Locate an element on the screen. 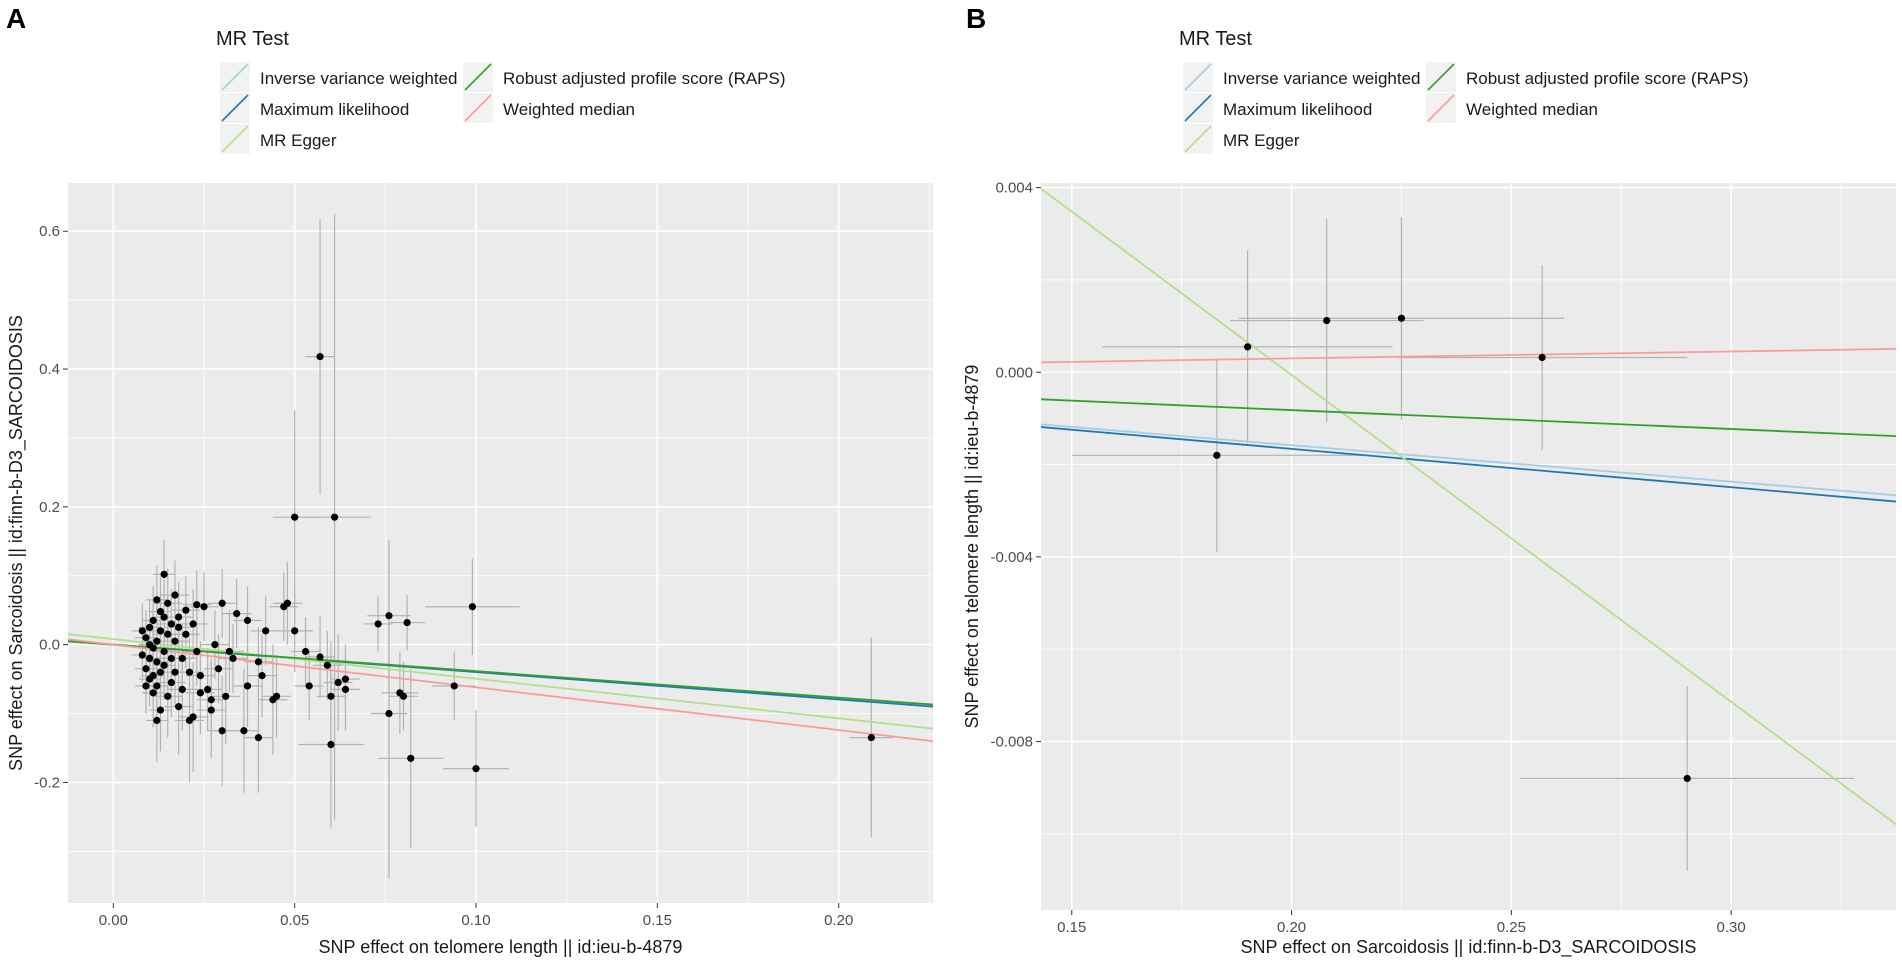 This screenshot has width=1902, height=971. legend-item: Robust adjusted profile score (RAPS) is located at coordinates (1587, 77).